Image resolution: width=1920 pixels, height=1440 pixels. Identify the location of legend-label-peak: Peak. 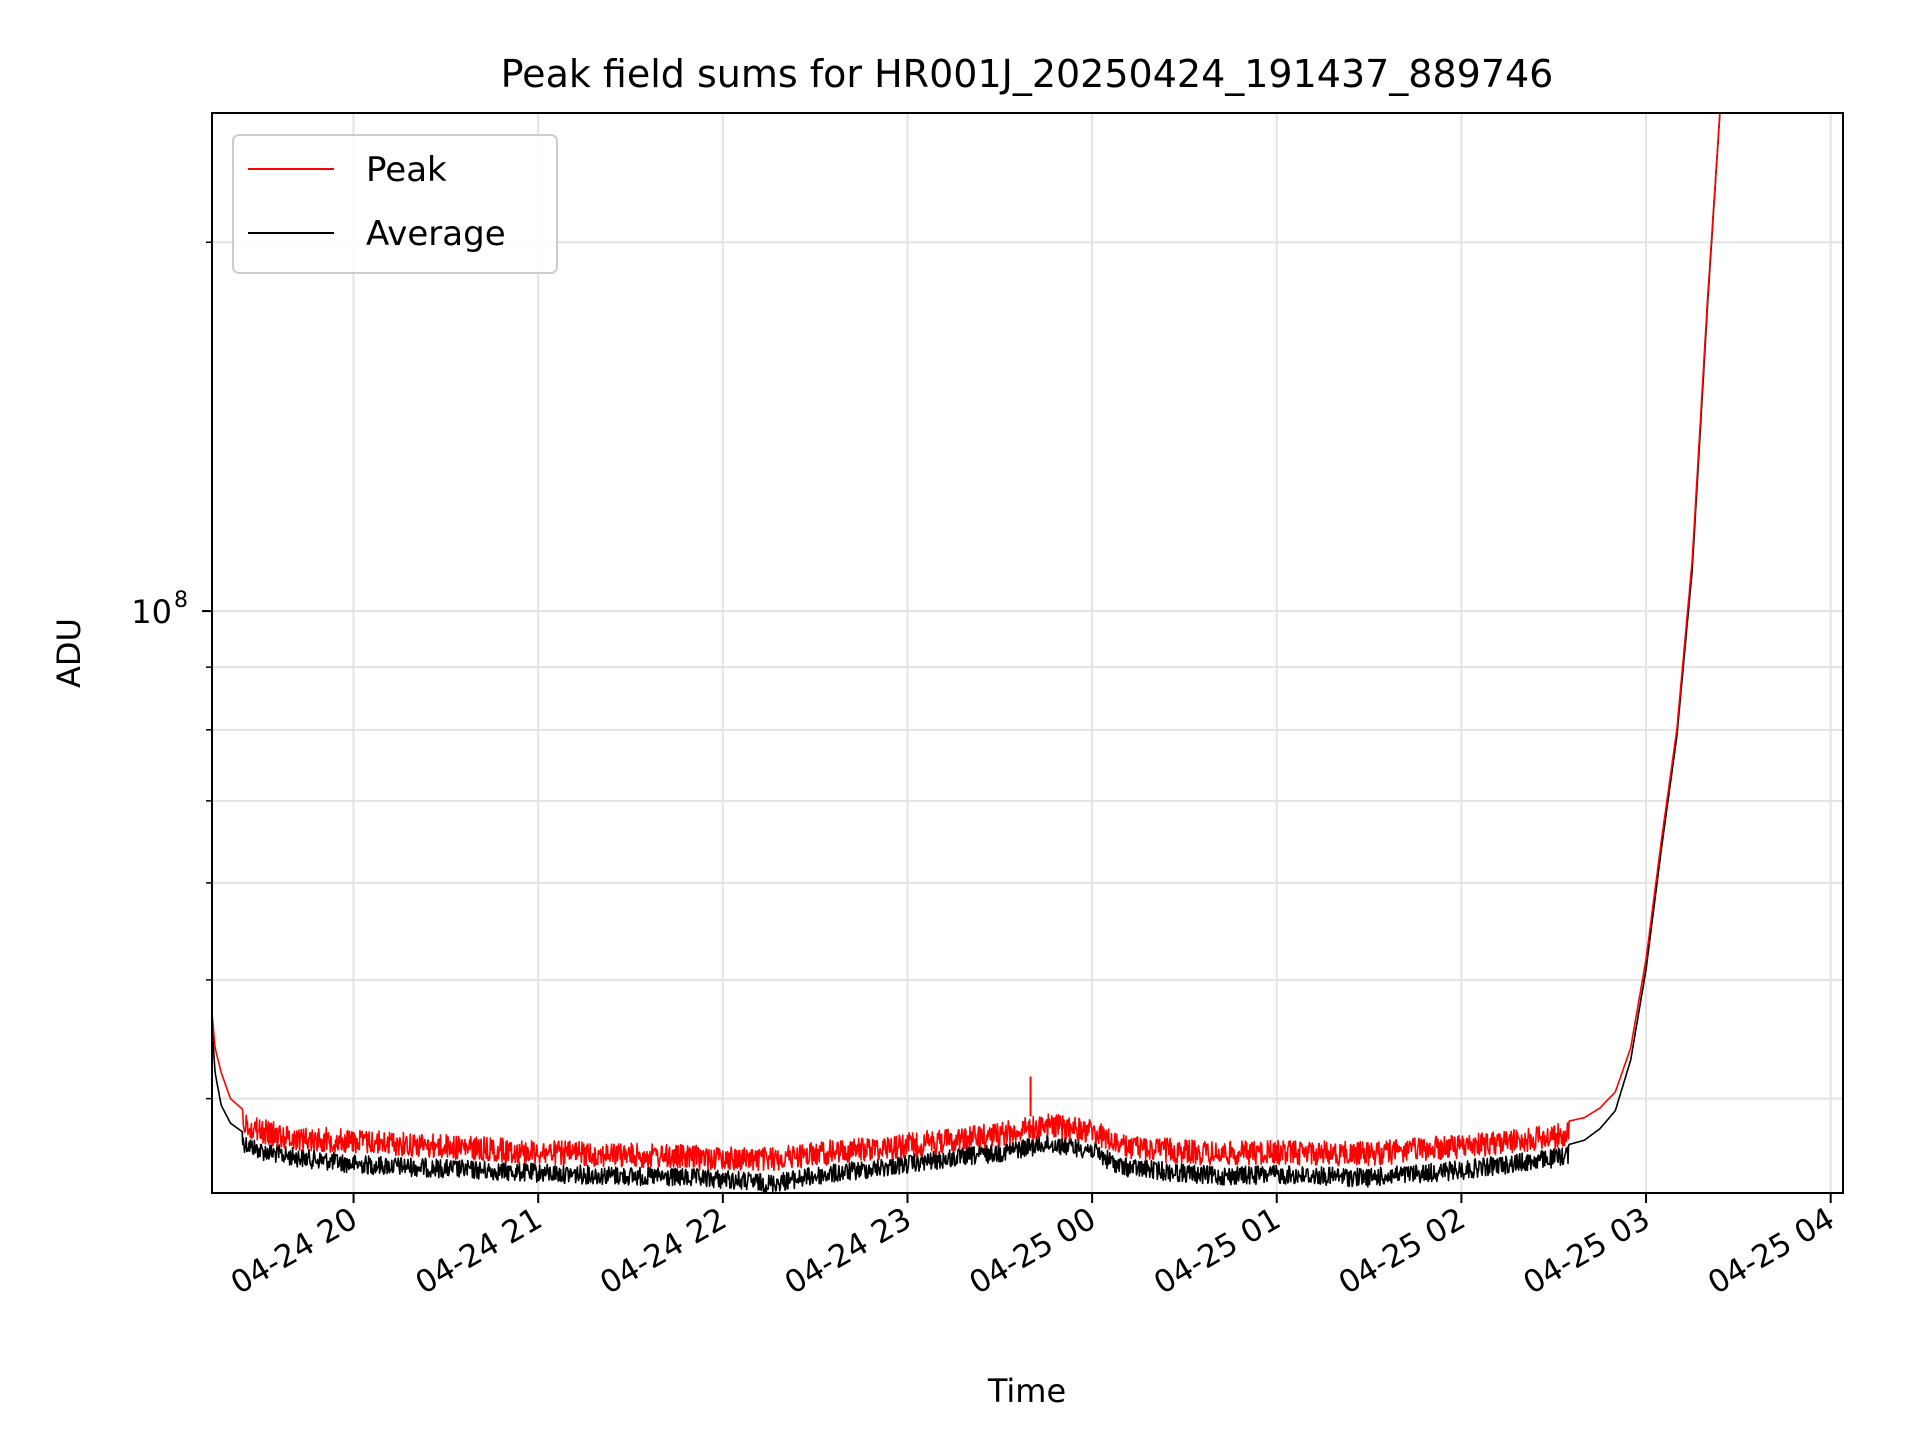
(406, 170).